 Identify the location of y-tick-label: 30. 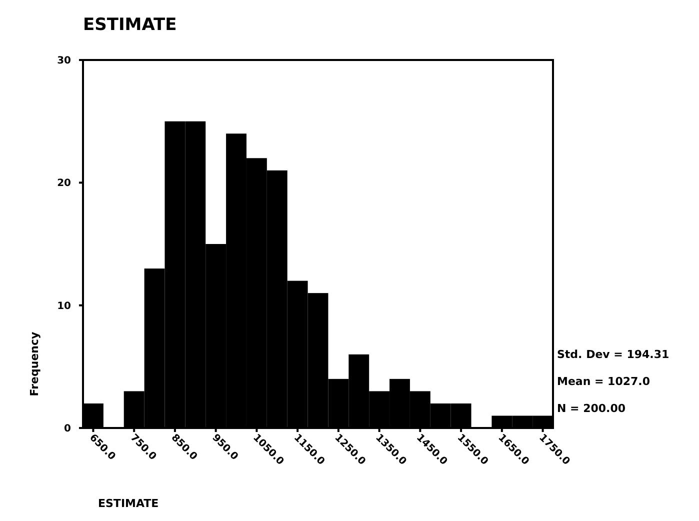
(64, 61).